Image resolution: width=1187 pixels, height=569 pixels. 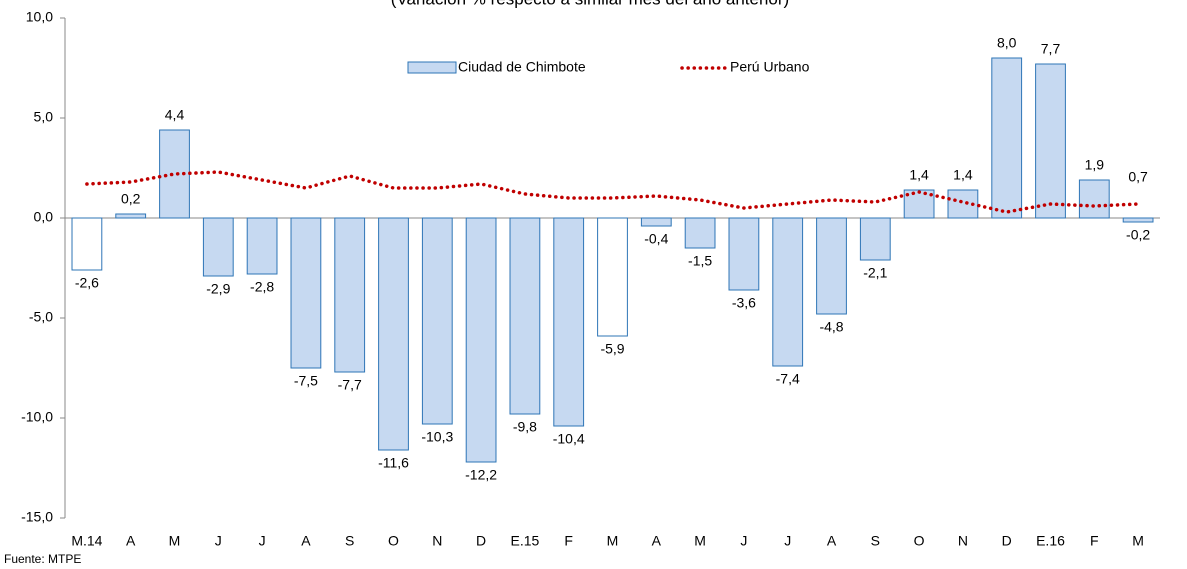 I want to click on value-label: -1,5, so click(x=700, y=261).